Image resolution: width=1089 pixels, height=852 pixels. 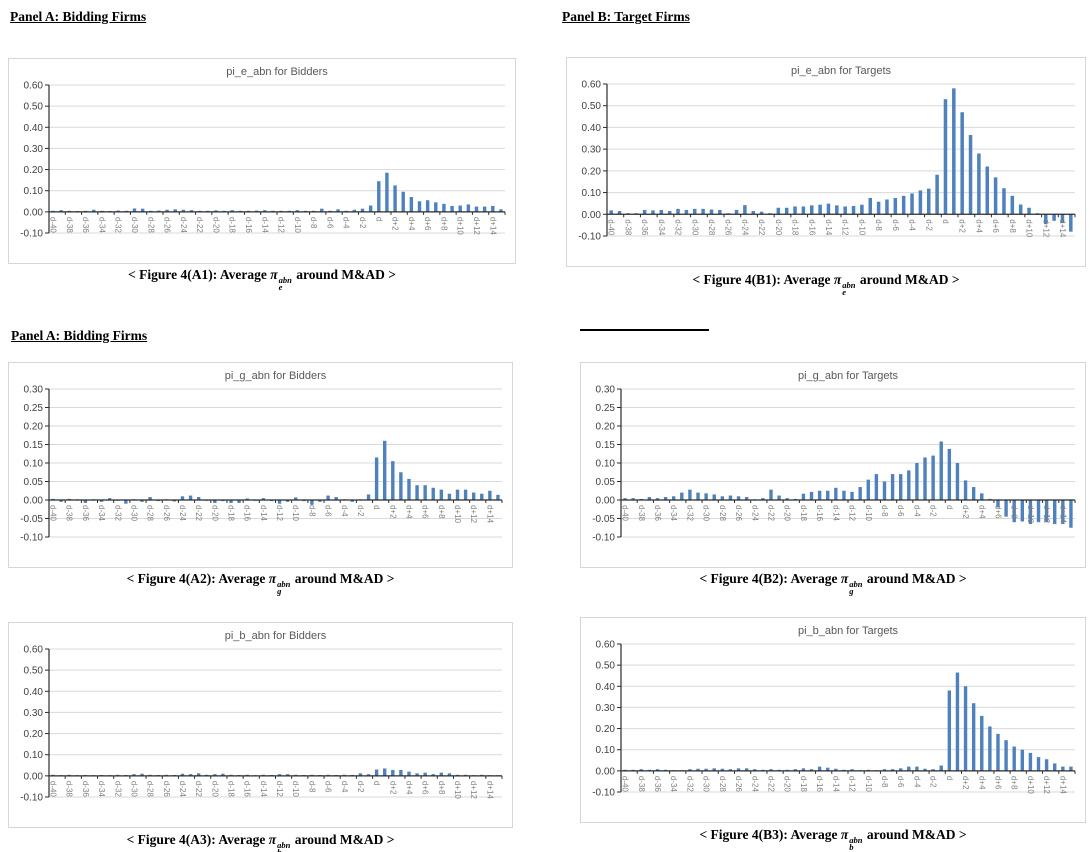 What do you see at coordinates (443, 224) in the screenshot?
I see `x-tick-label: d+8` at bounding box center [443, 224].